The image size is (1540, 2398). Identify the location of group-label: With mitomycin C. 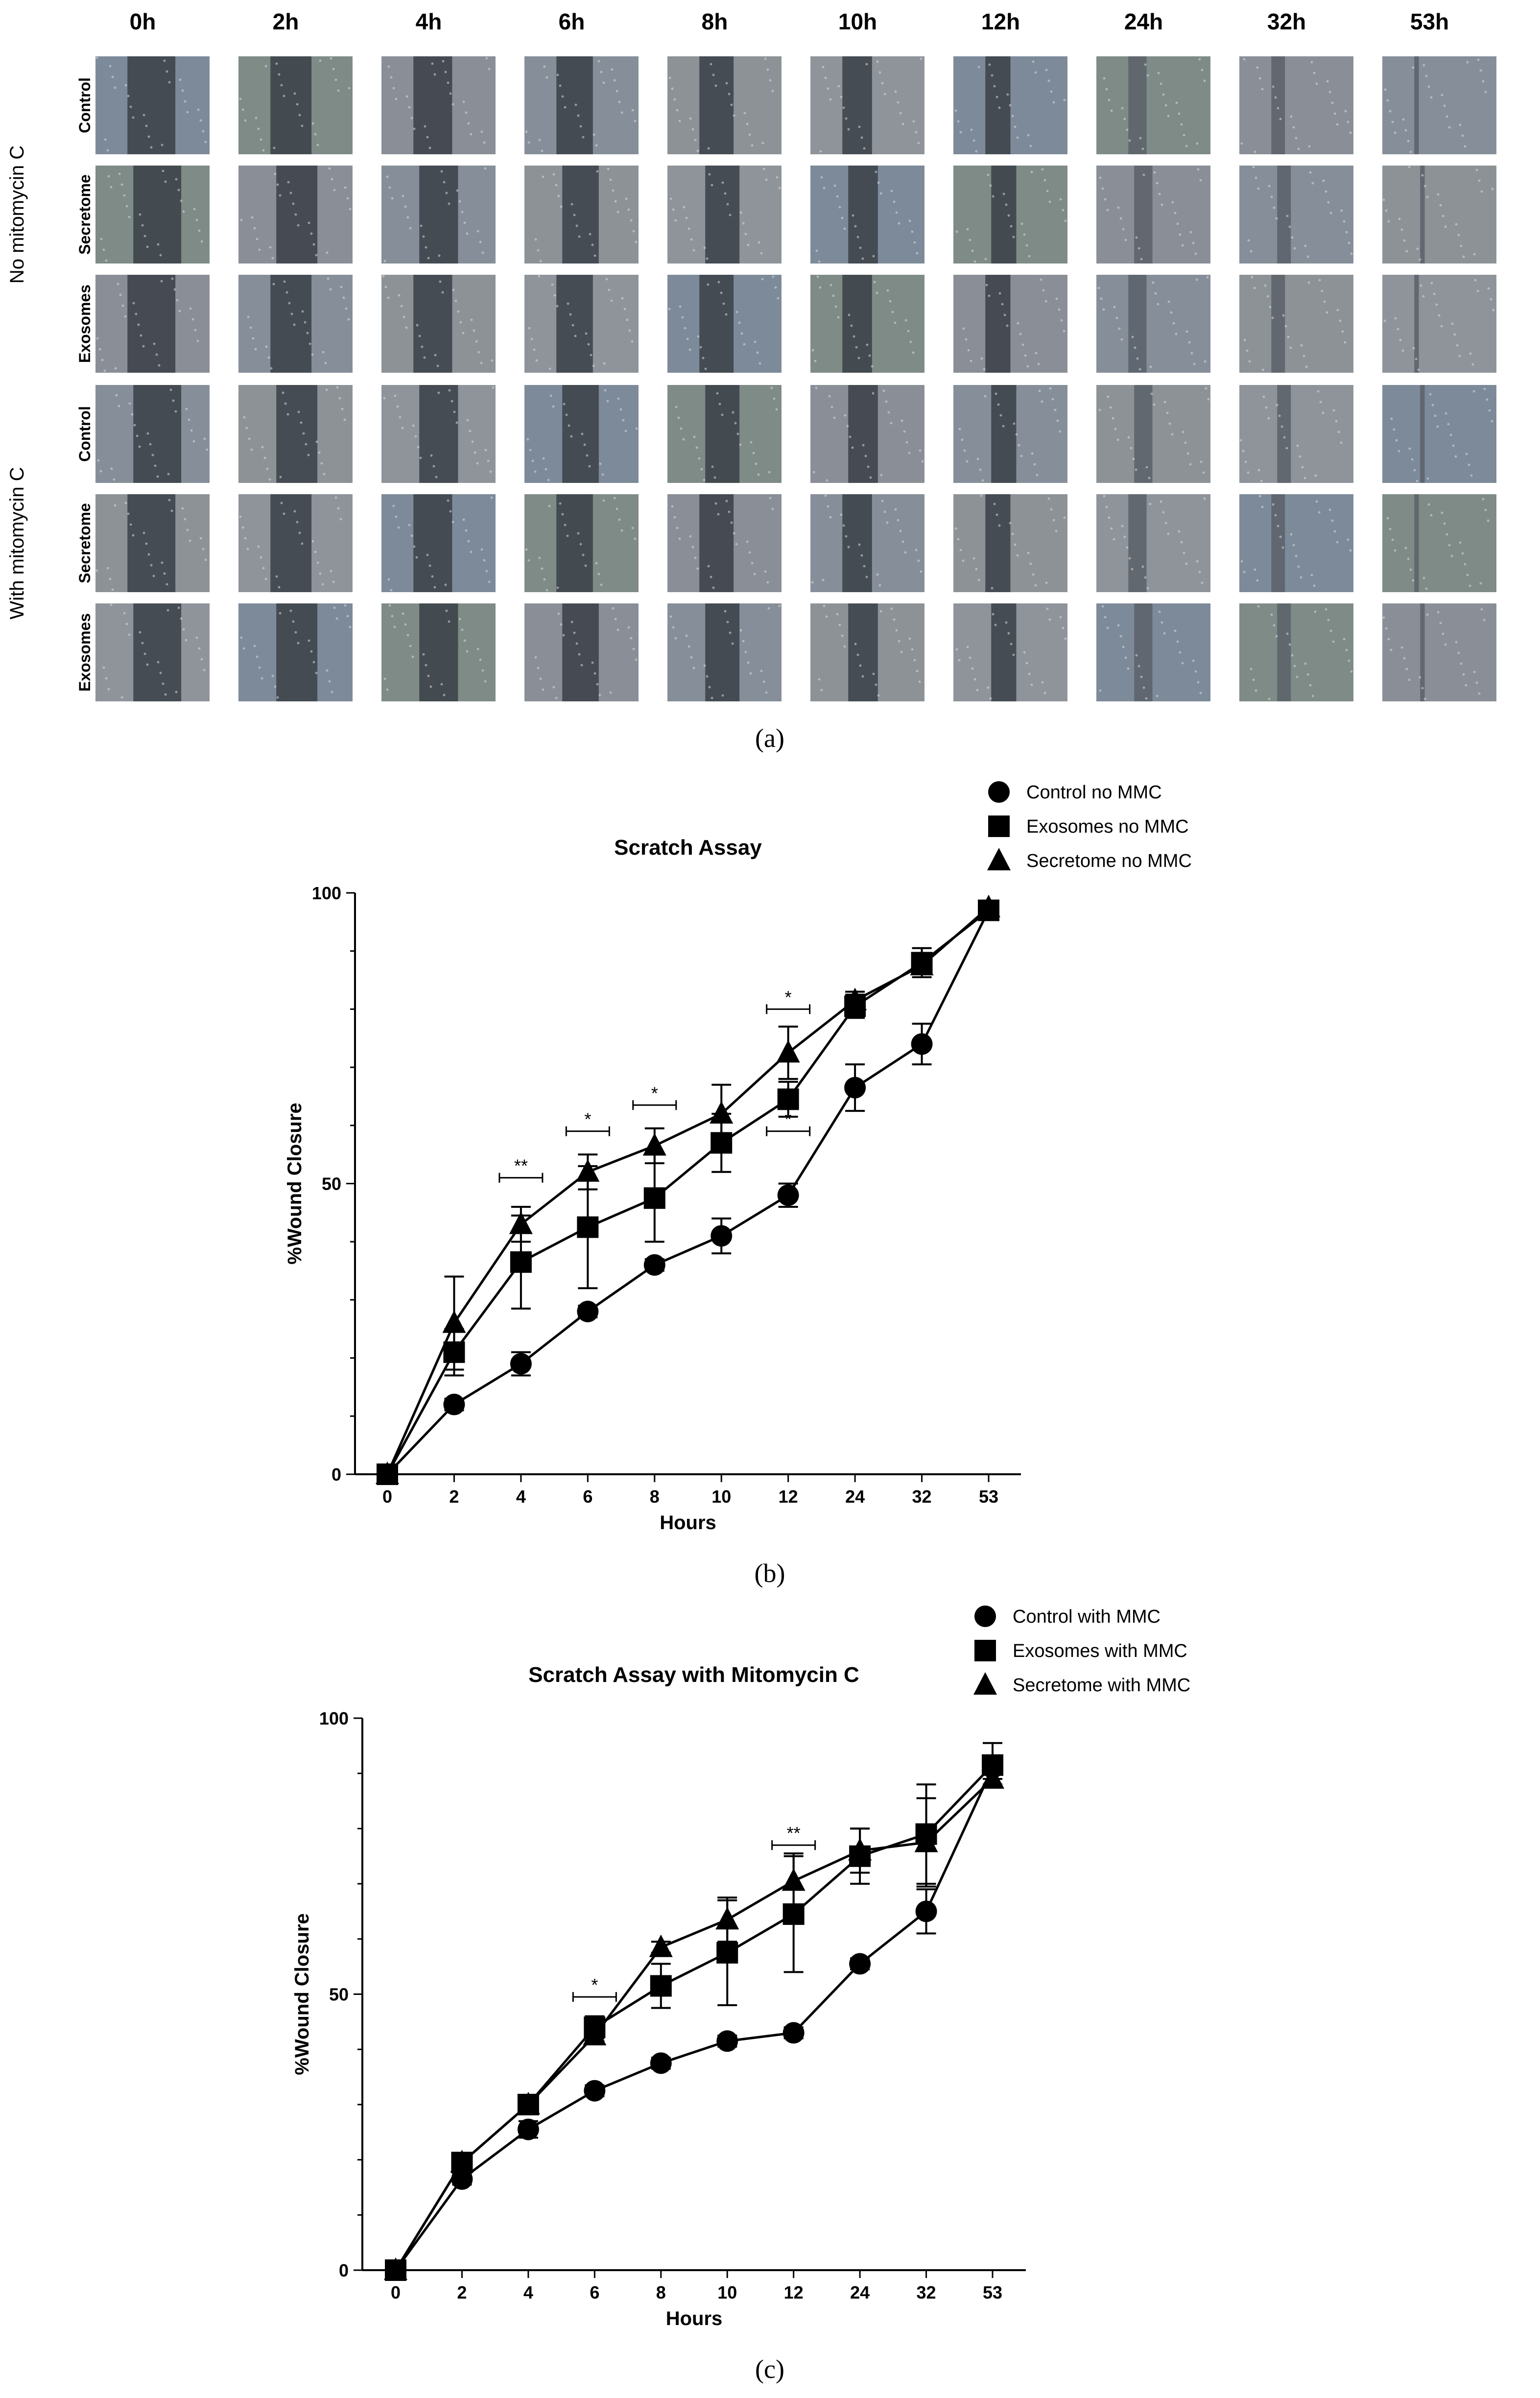
(17, 543).